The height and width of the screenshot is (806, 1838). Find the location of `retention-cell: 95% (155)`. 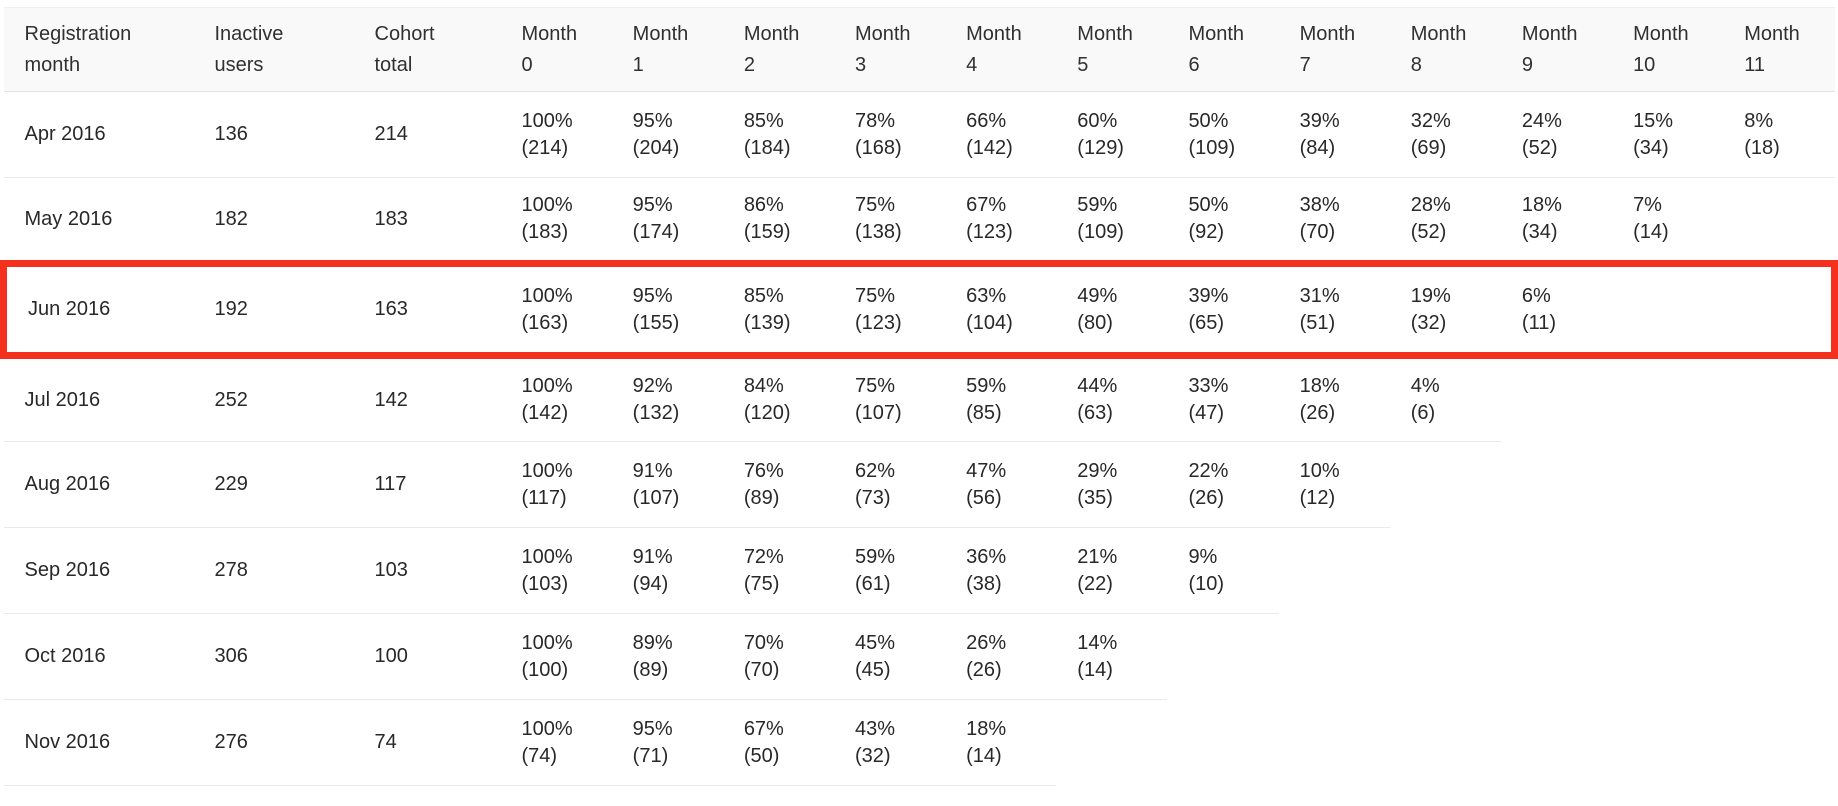

retention-cell: 95% (155) is located at coordinates (667, 309).